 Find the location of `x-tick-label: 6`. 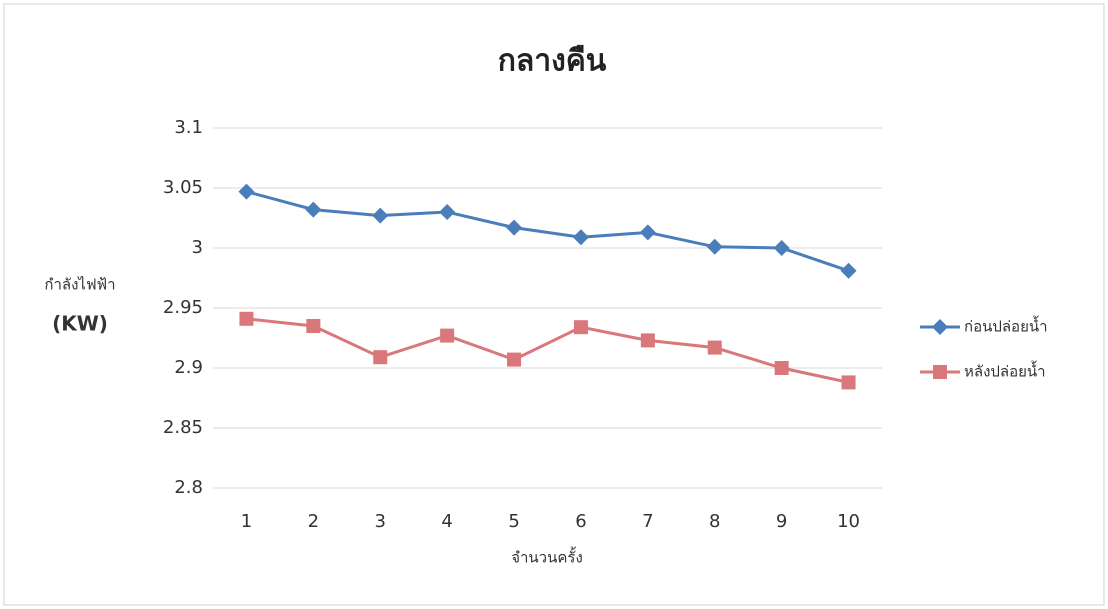

x-tick-label: 6 is located at coordinates (580, 521).